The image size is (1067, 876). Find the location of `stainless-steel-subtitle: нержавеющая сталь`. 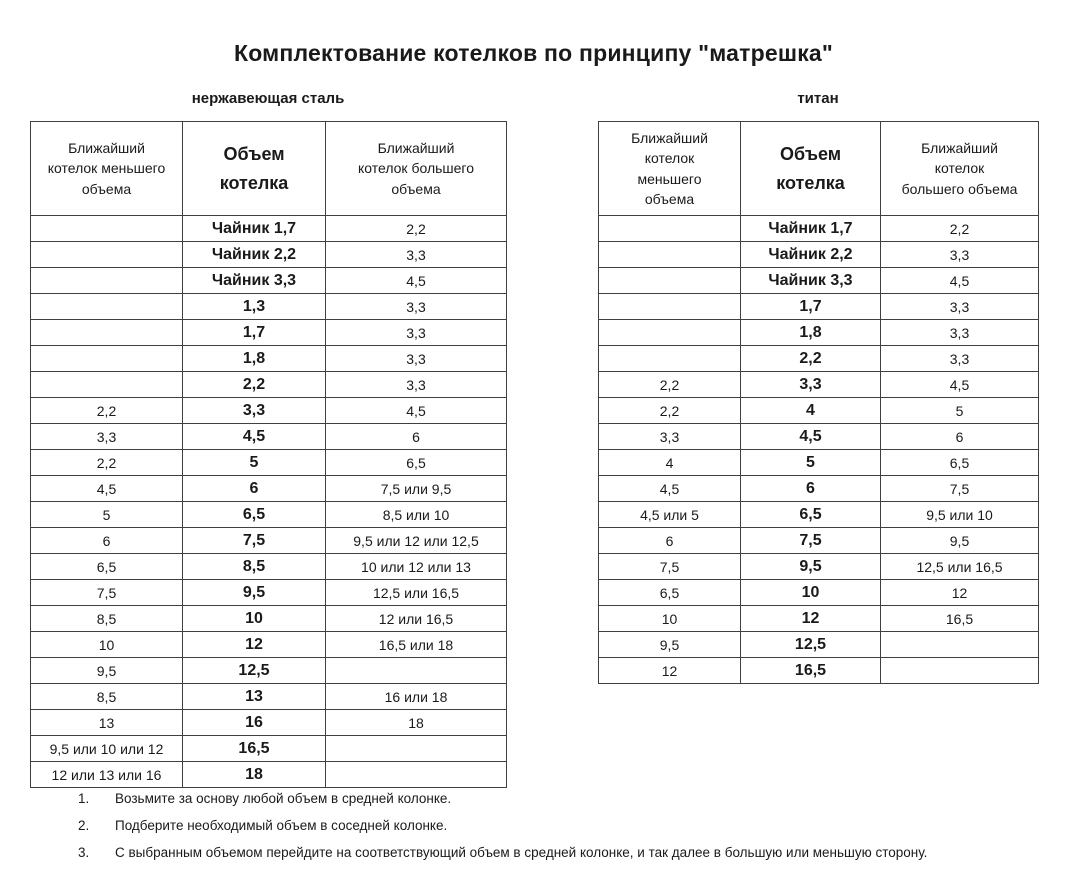

stainless-steel-subtitle: нержавеющая сталь is located at coordinates (268, 98).